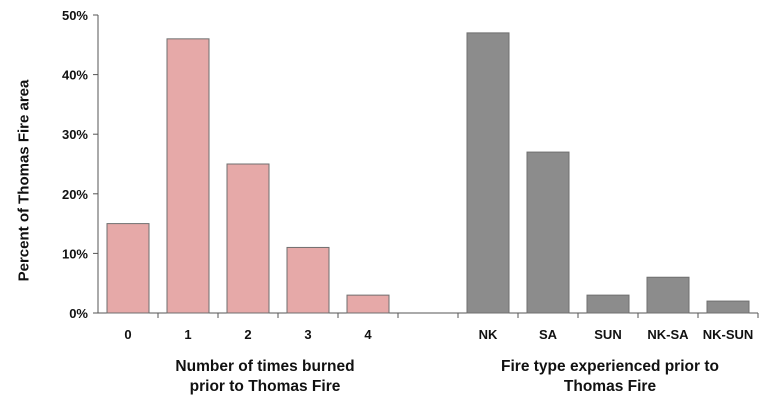 The width and height of the screenshot is (761, 401). Describe the element at coordinates (187, 334) in the screenshot. I see `x-tick-label: 1` at that location.